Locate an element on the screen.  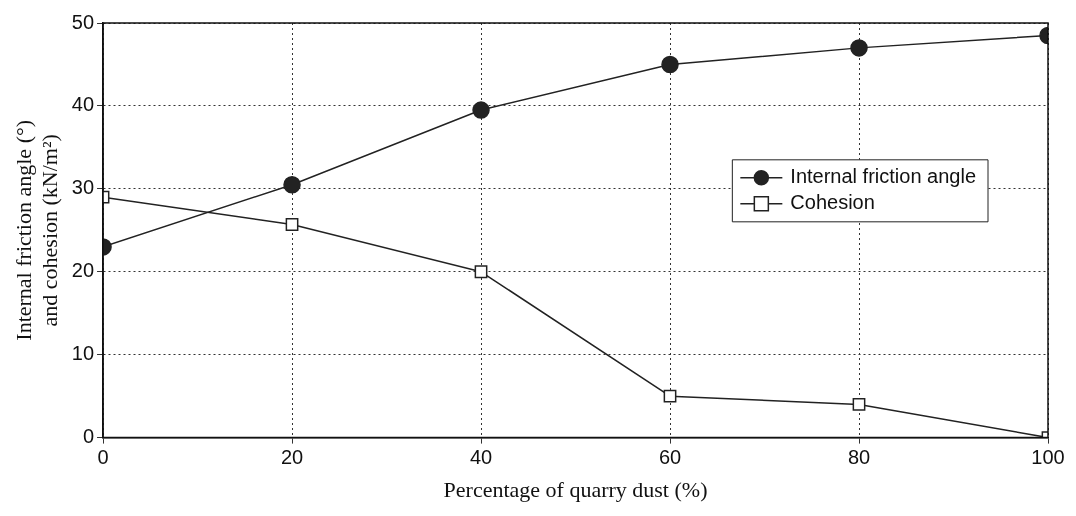
x-tick-label: 100 is located at coordinates (1048, 457).